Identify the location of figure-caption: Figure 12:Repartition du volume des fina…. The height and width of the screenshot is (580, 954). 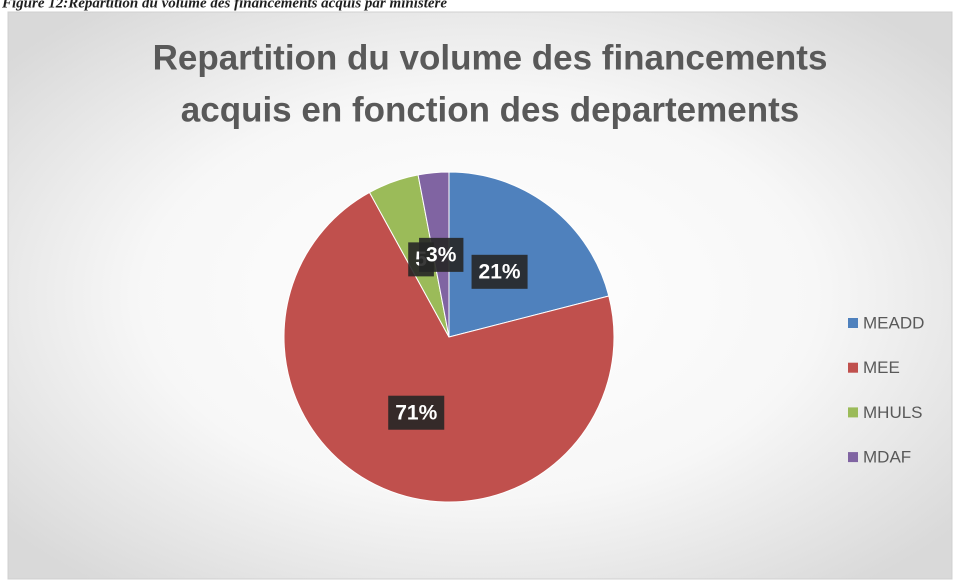
(224, 5).